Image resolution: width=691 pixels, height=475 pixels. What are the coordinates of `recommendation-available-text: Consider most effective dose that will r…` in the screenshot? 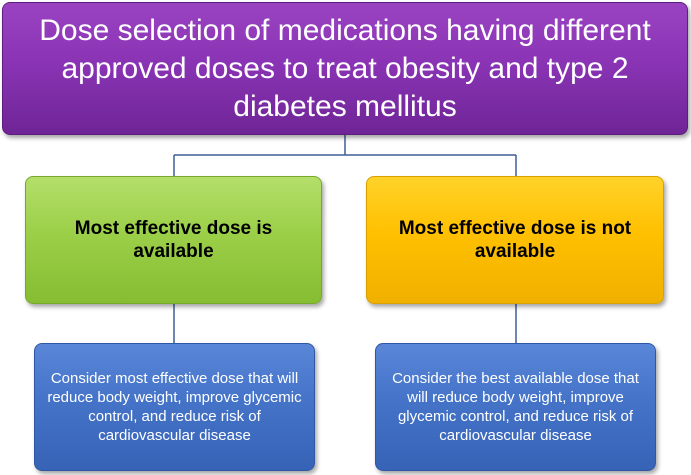 It's located at (174, 407).